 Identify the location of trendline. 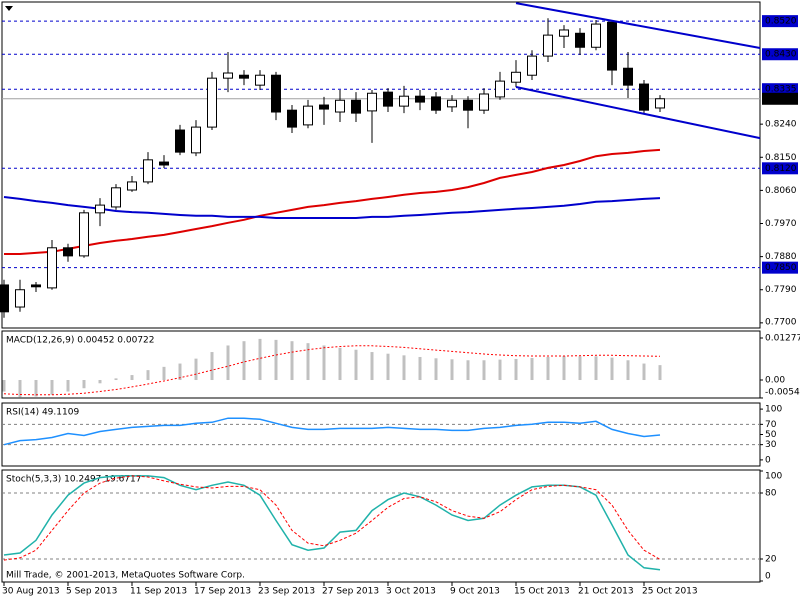
(638, 25).